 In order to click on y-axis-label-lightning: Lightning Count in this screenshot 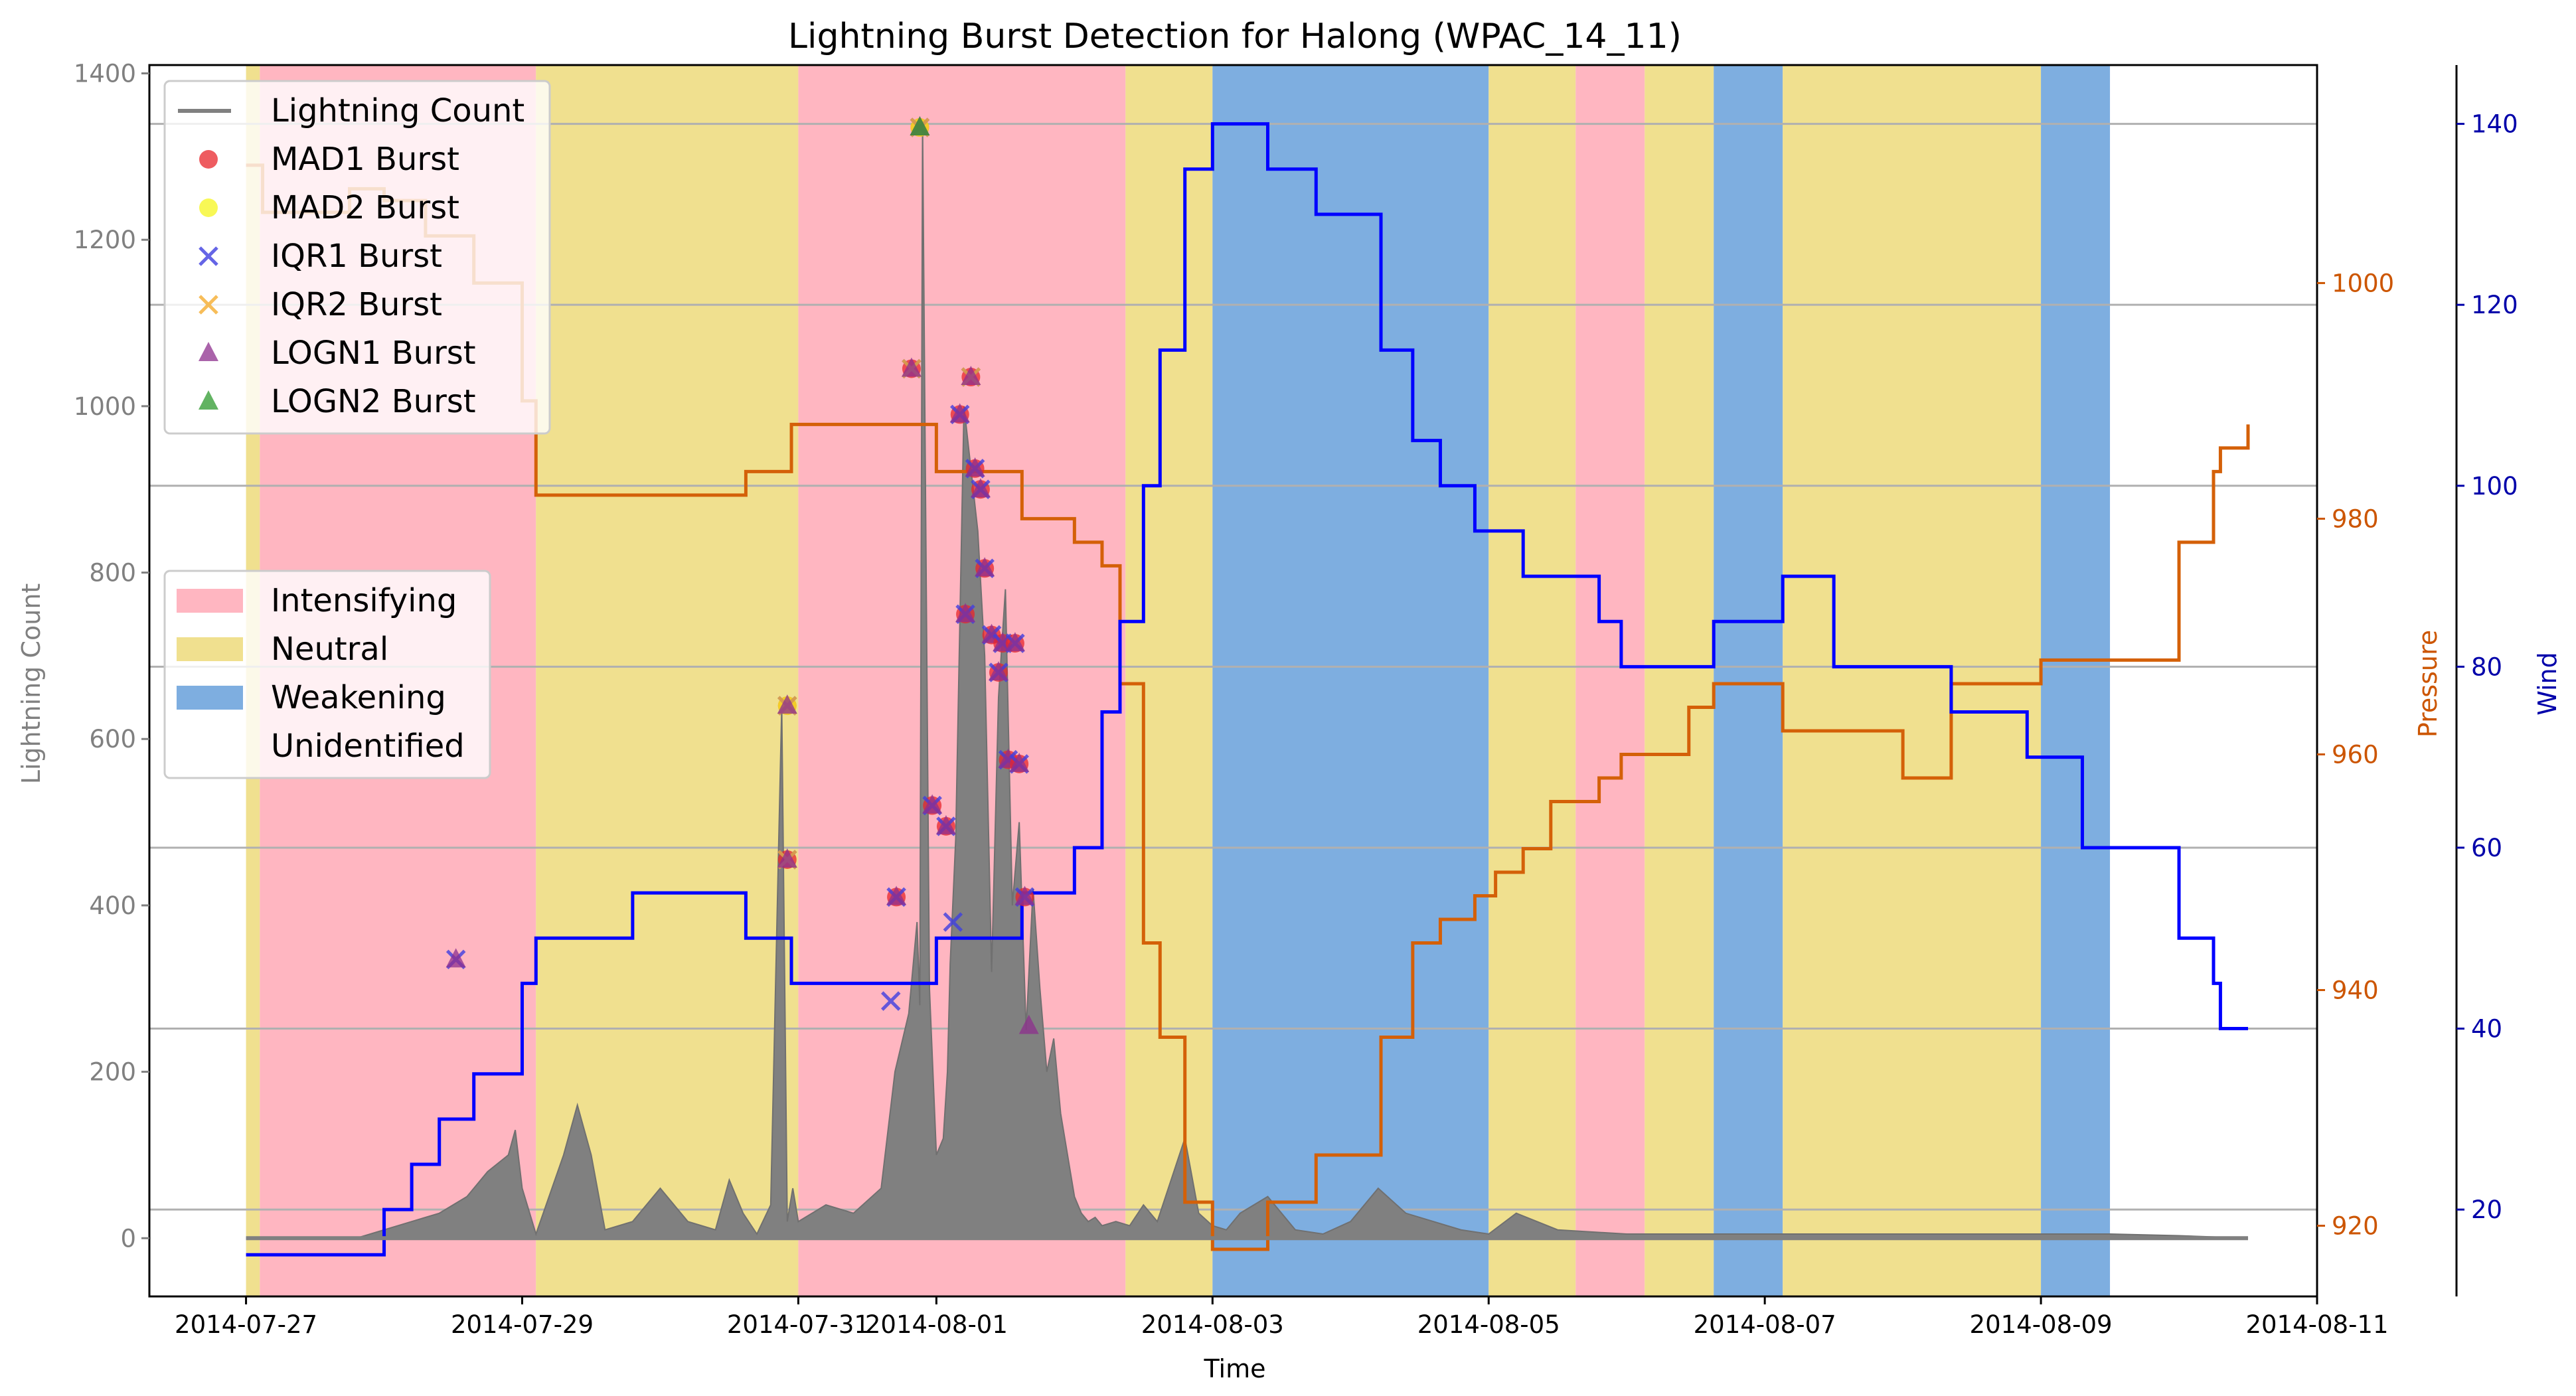, I will do `click(31, 684)`.